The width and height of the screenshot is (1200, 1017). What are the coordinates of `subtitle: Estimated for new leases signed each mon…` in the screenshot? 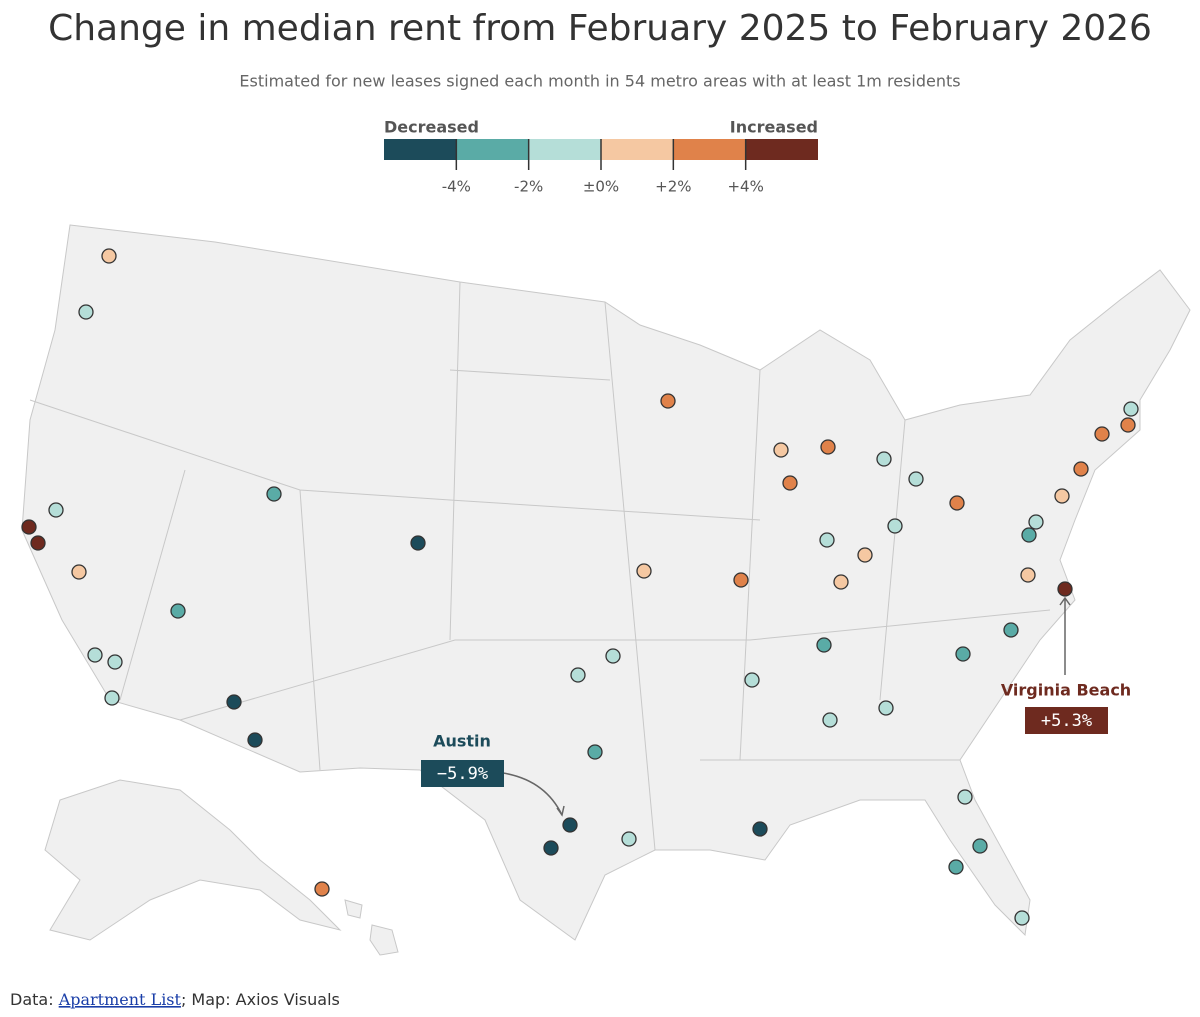 It's located at (599, 81).